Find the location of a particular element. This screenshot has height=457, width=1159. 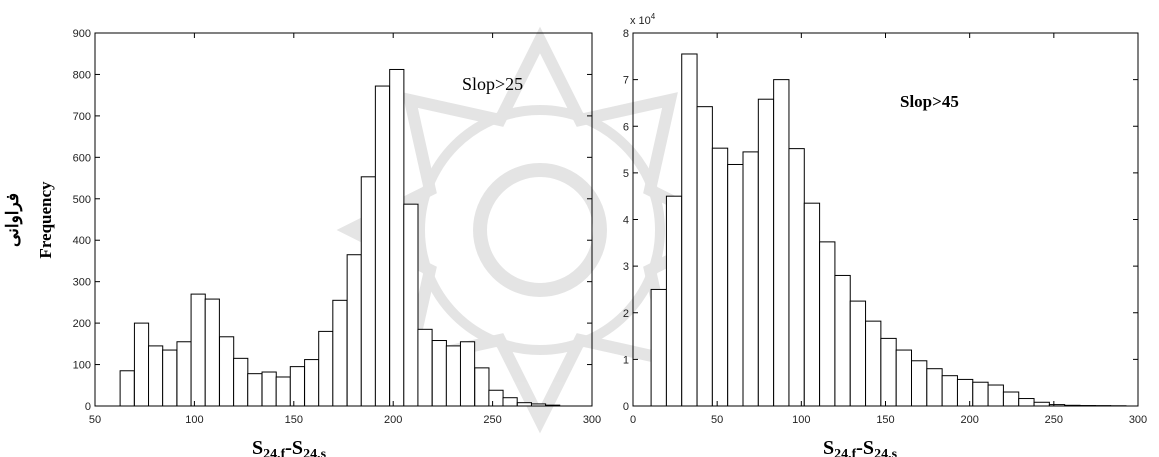

x-axis-label-left: S24,f-S24,s is located at coordinates (289, 447).